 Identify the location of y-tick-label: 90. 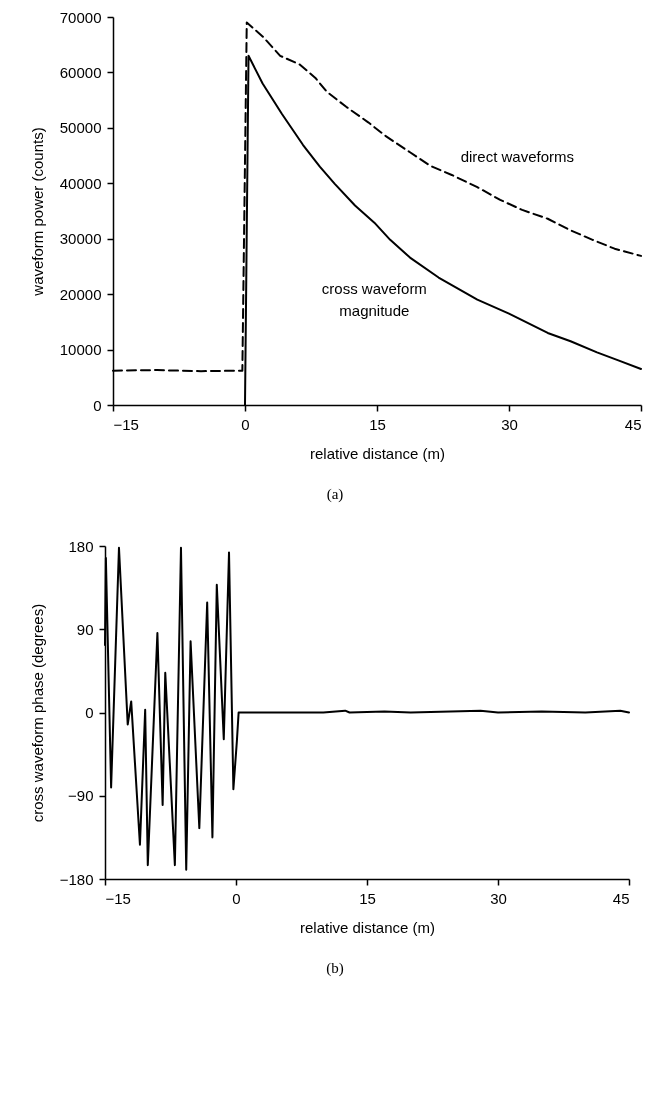
(85, 629).